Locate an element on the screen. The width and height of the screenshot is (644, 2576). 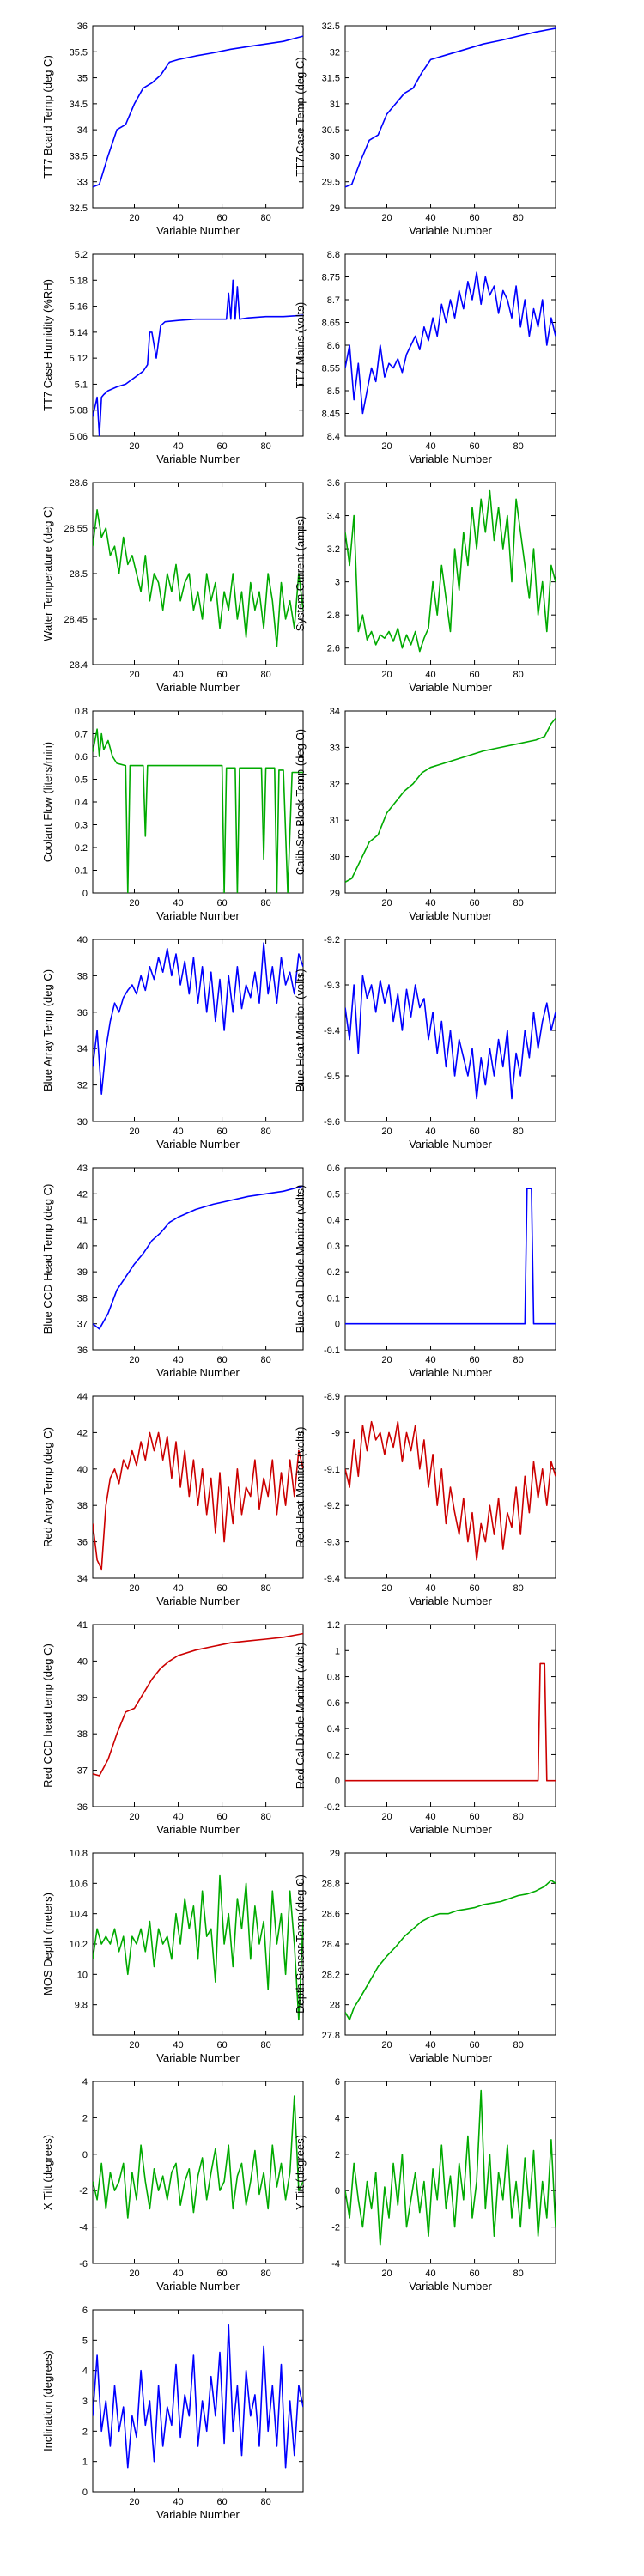
y-axis-label: TT7 Case Humidity (%RH) is located at coordinates (48, 345).